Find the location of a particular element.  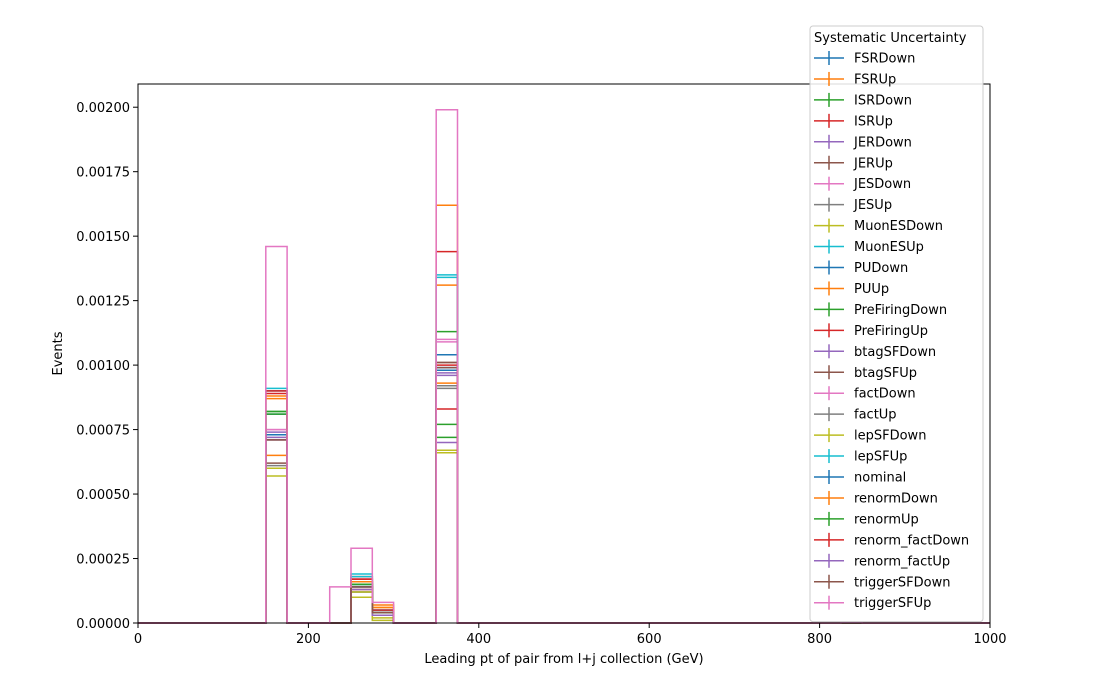

y-tick-label: 0.00150 is located at coordinates (103, 237).